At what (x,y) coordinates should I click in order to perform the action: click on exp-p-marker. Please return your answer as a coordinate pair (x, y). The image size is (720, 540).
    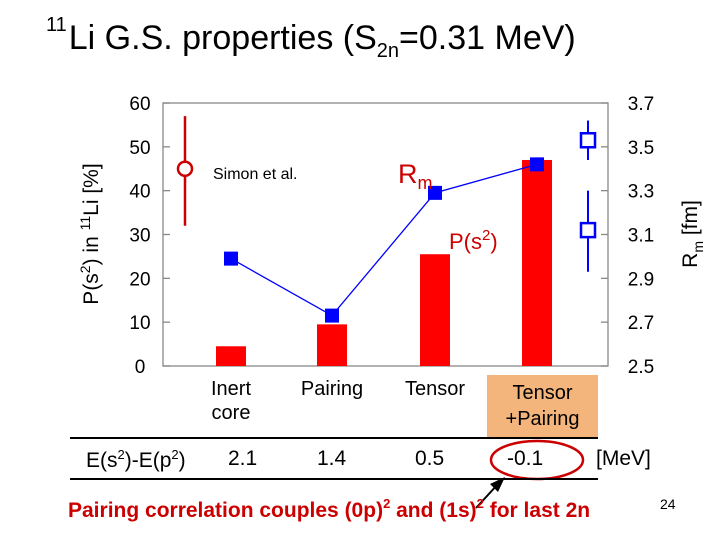
    Looking at the image, I should click on (185, 168).